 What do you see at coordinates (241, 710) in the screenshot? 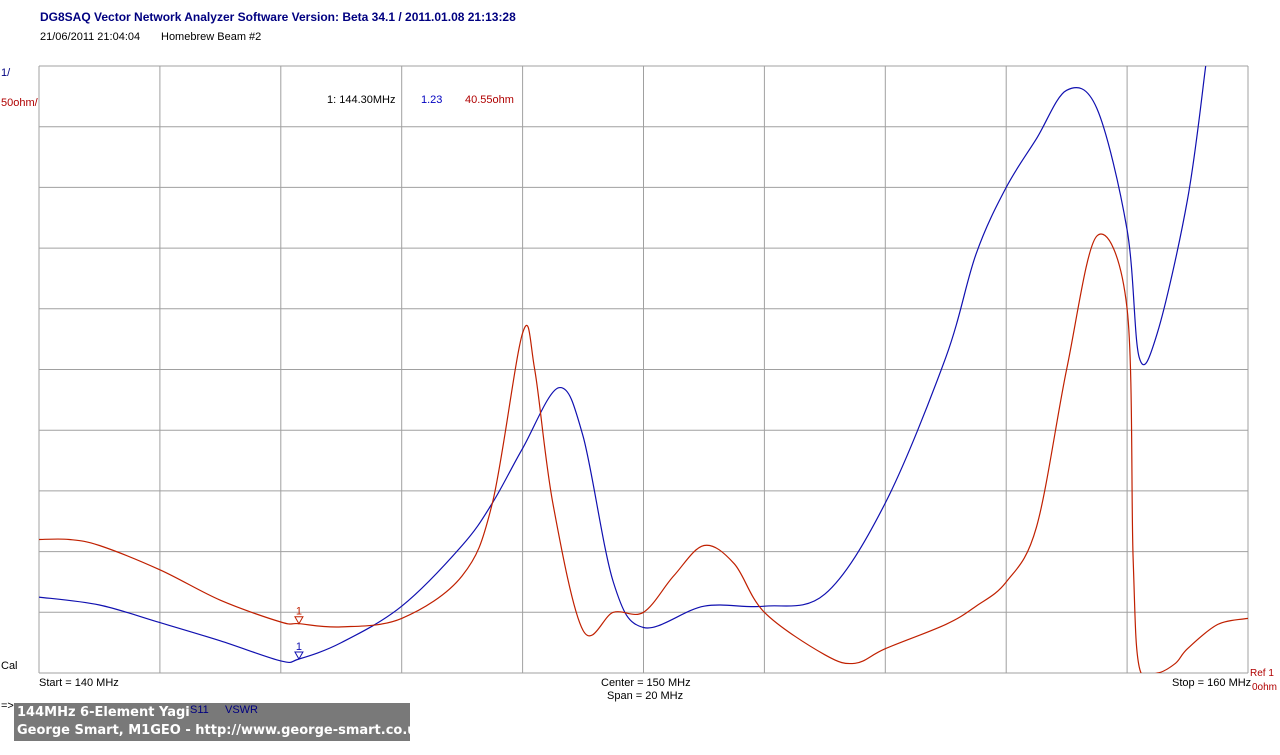
I see `legend-vswr: VSWR` at bounding box center [241, 710].